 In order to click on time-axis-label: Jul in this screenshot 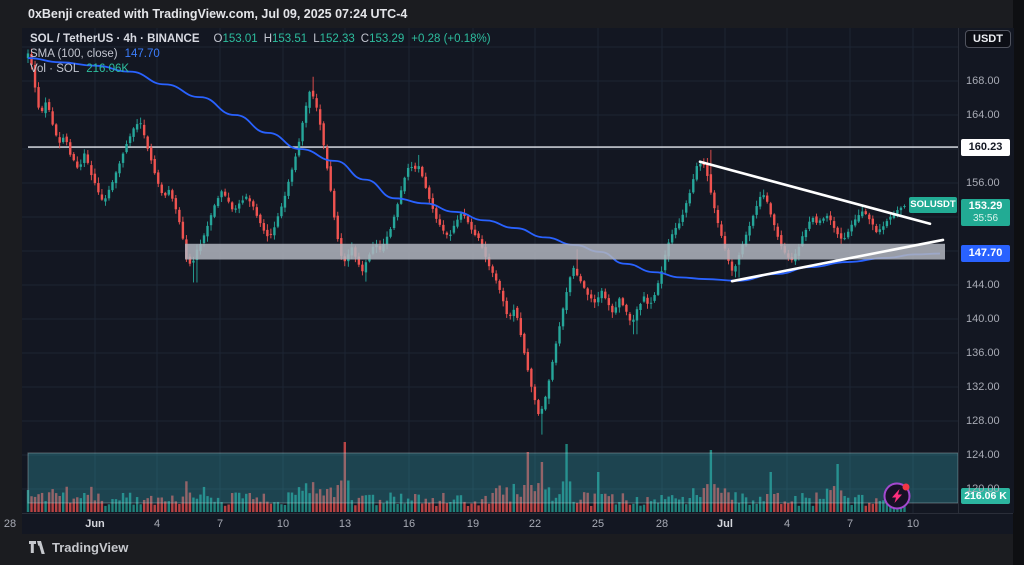, I will do `click(725, 524)`.